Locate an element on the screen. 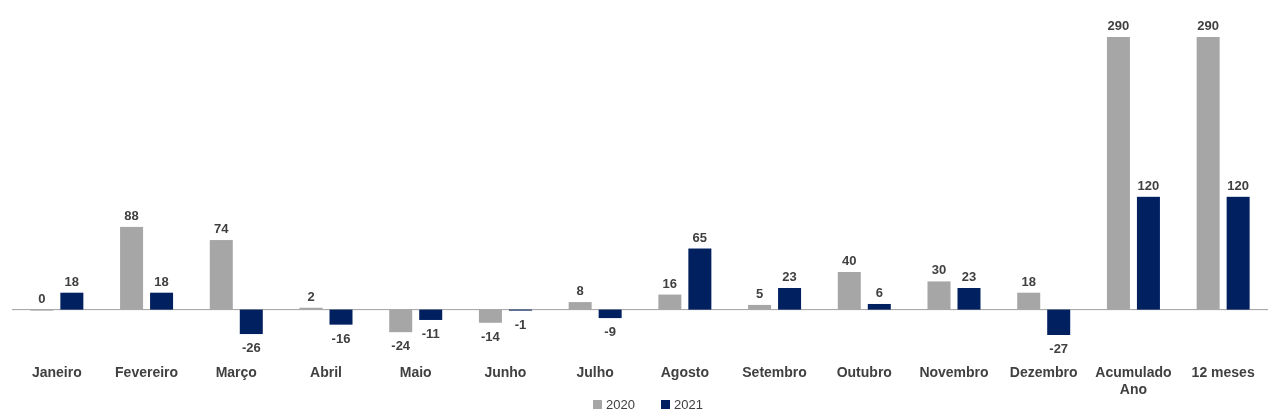  x-tick-label: Maio is located at coordinates (415, 372).